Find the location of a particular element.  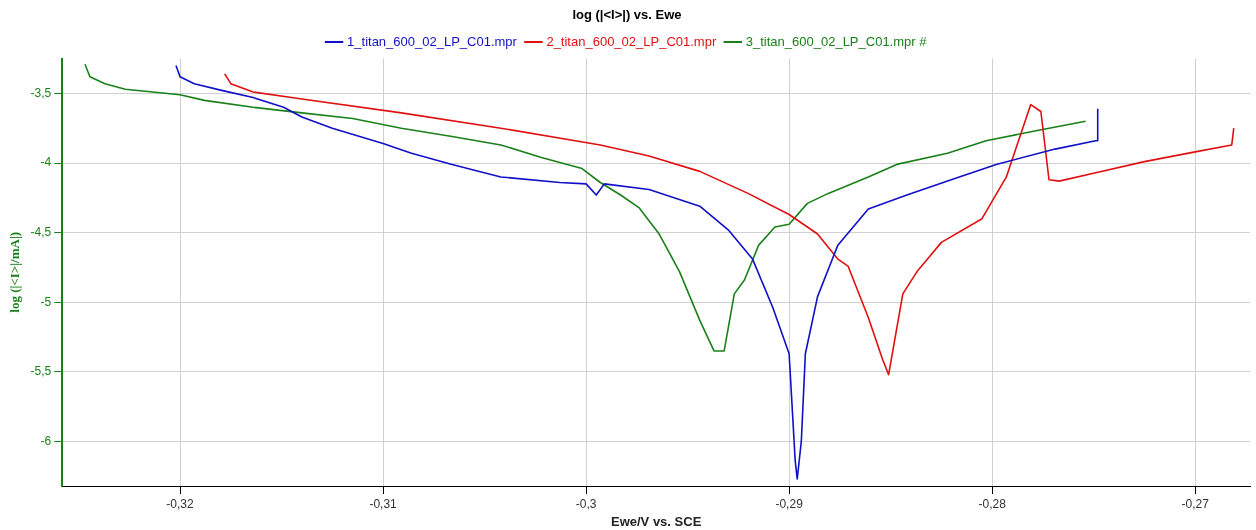

legend-label: 2_titan_600_02_LP_C01.mpr is located at coordinates (631, 41).